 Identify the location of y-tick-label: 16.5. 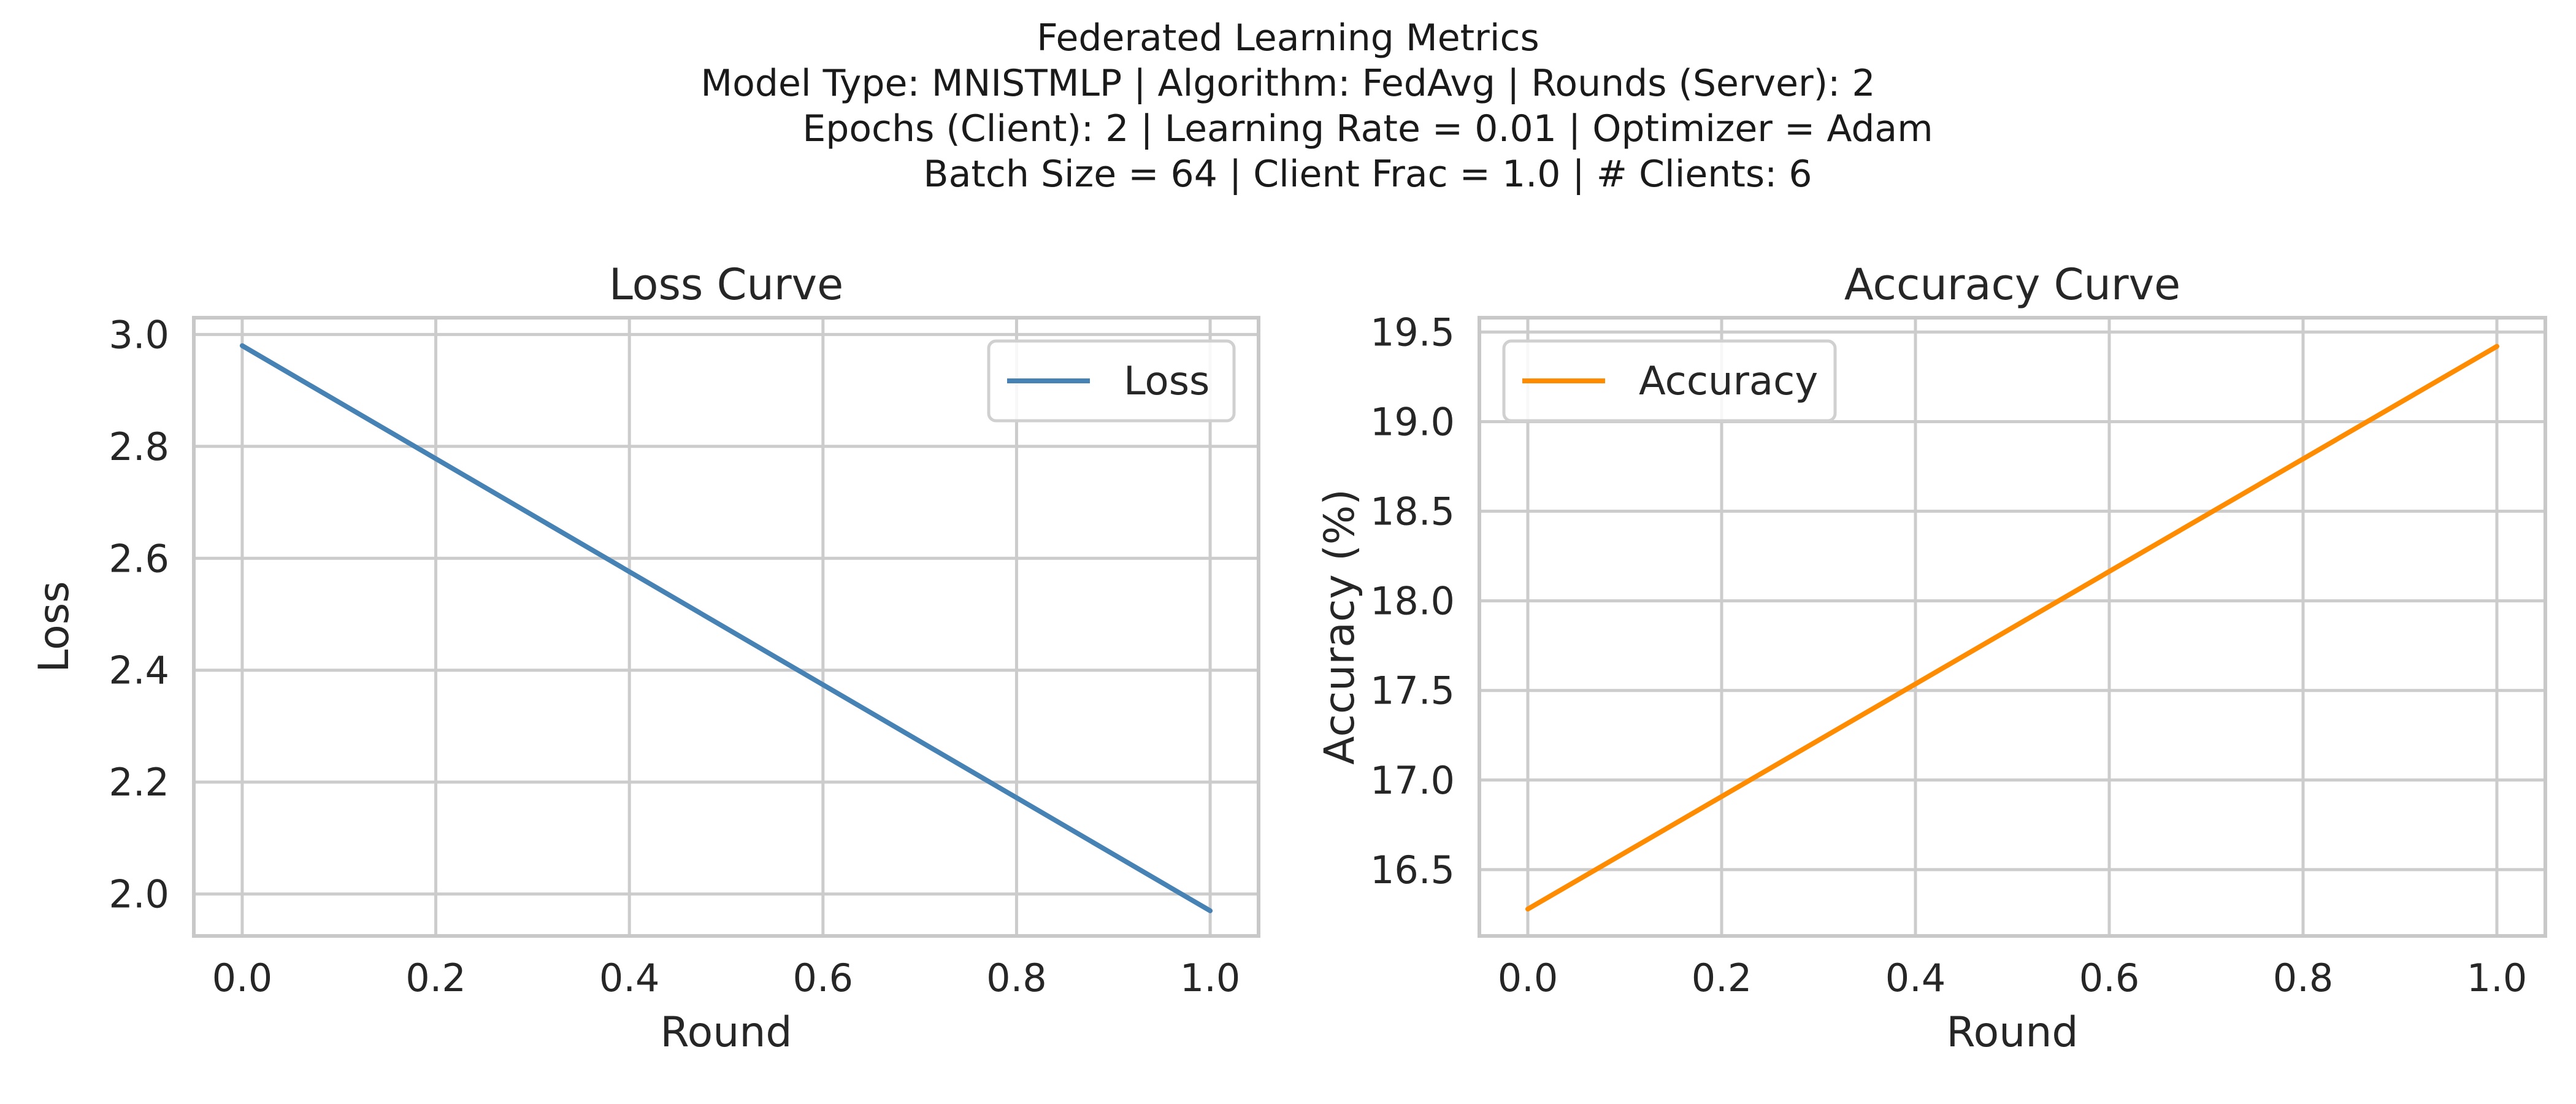
(1412, 870).